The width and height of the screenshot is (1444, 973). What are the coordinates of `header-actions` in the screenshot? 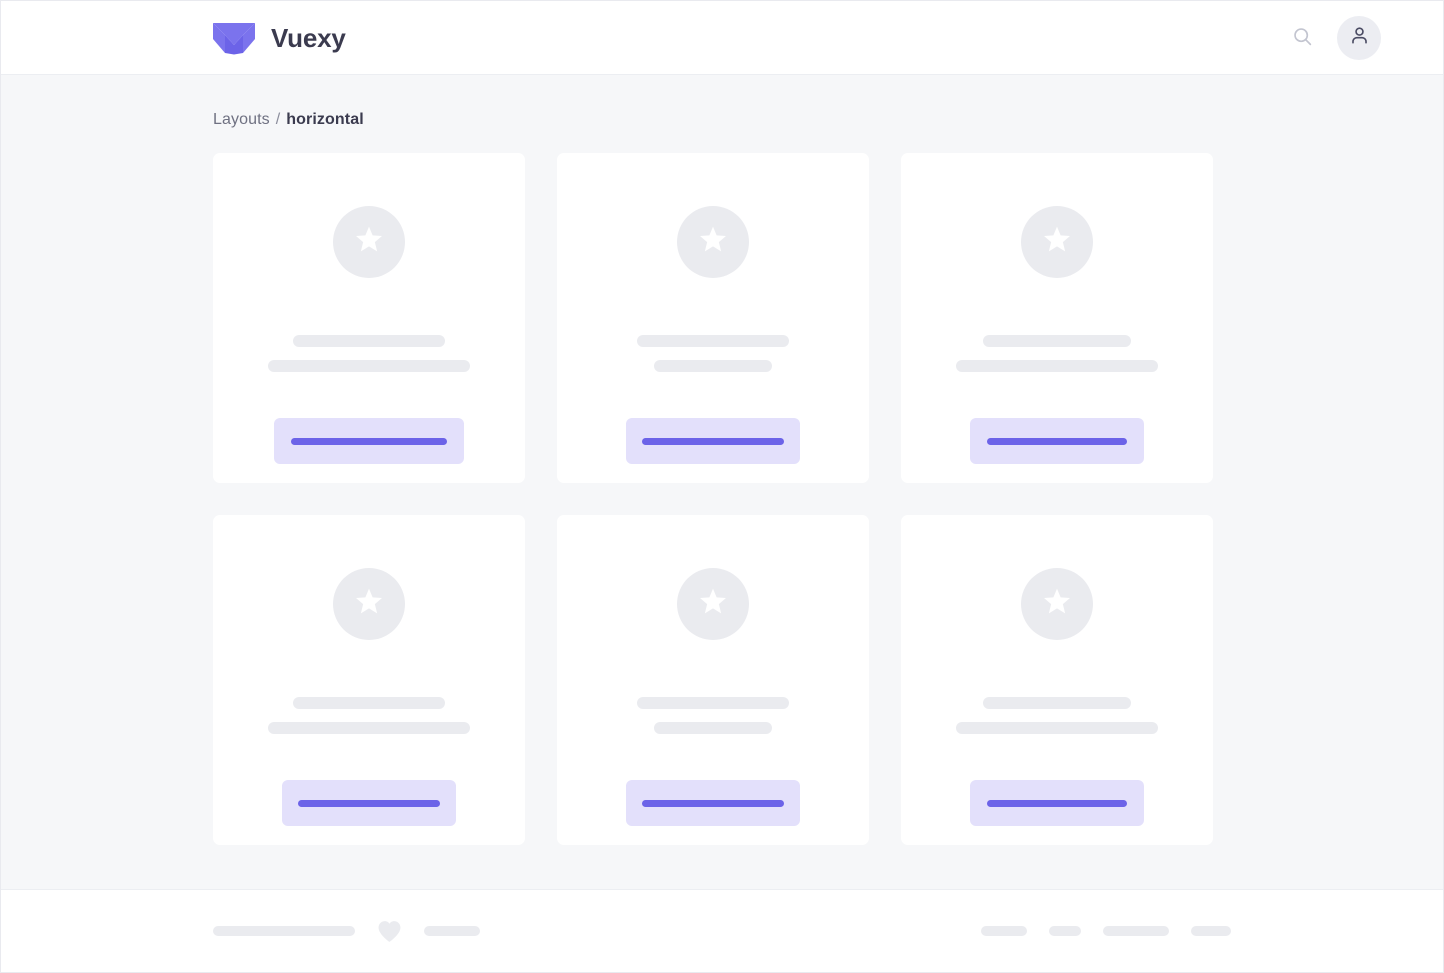 It's located at (1335, 37).